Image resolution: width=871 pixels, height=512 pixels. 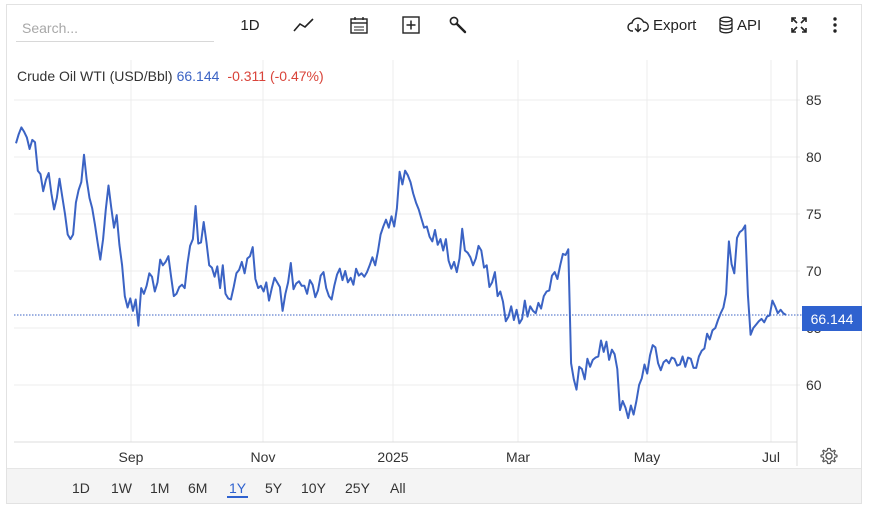 I want to click on api-label: API, so click(x=749, y=25).